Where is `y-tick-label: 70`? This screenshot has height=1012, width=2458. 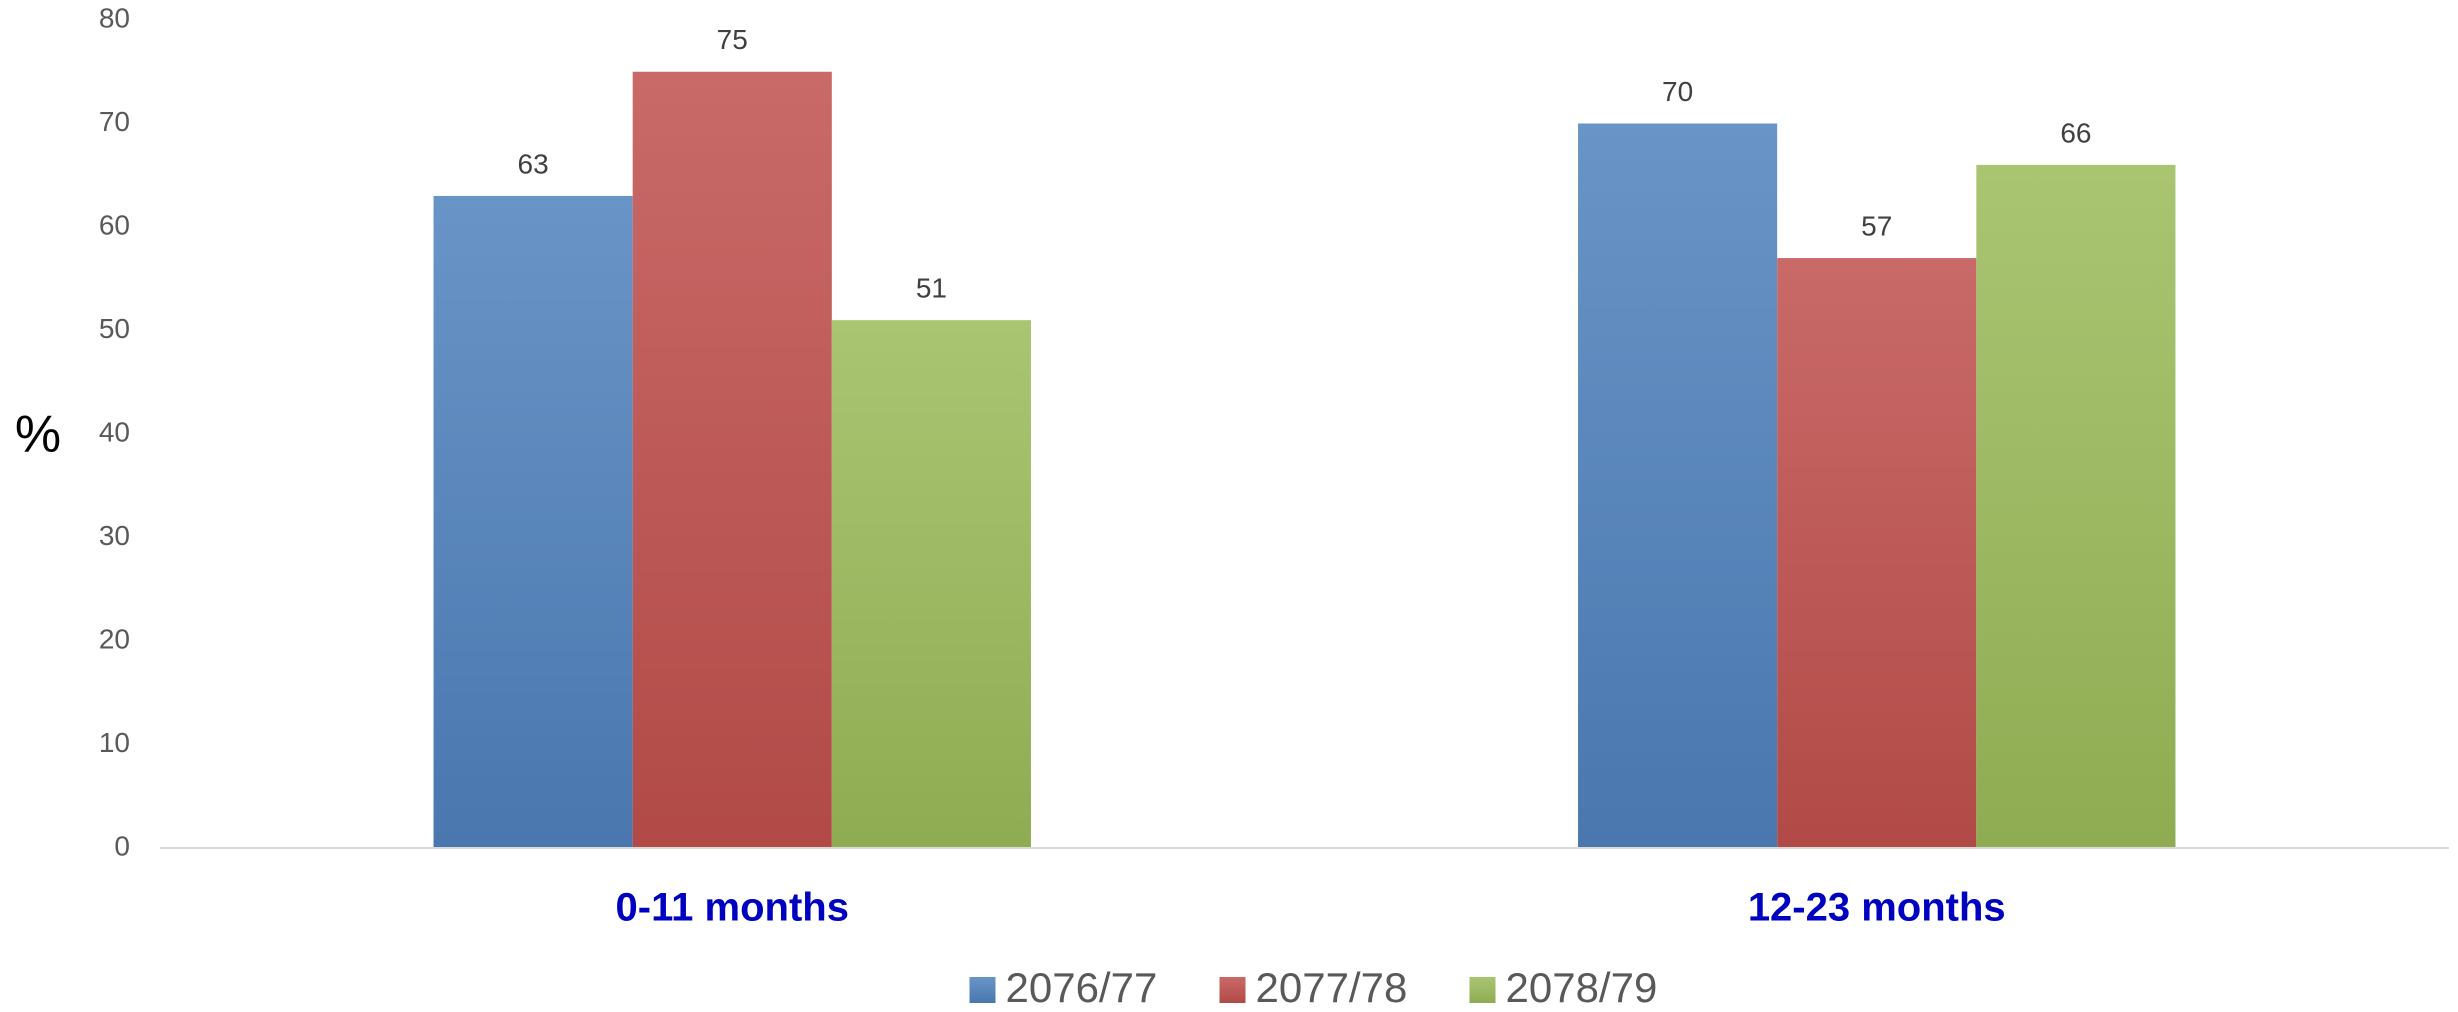 y-tick-label: 70 is located at coordinates (114, 121).